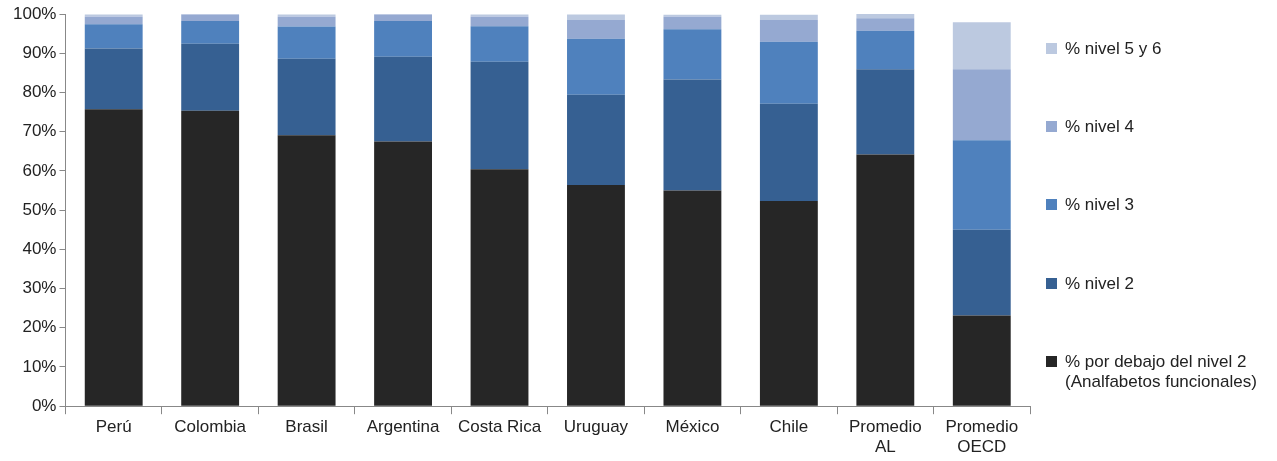 This screenshot has width=1277, height=461. Describe the element at coordinates (39, 366) in the screenshot. I see `y-tick-label: 10%` at that location.